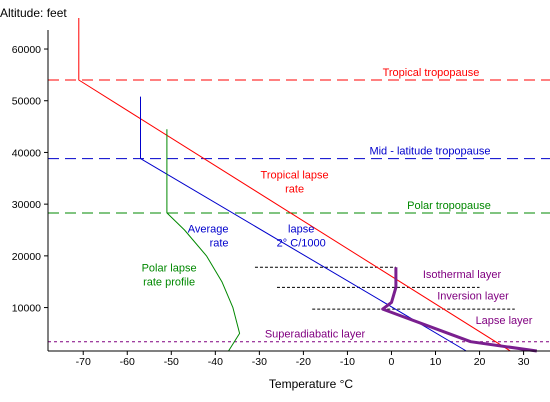 This screenshot has height=402, width=550. Describe the element at coordinates (171, 362) in the screenshot. I see `x-tick-label: -50` at that location.